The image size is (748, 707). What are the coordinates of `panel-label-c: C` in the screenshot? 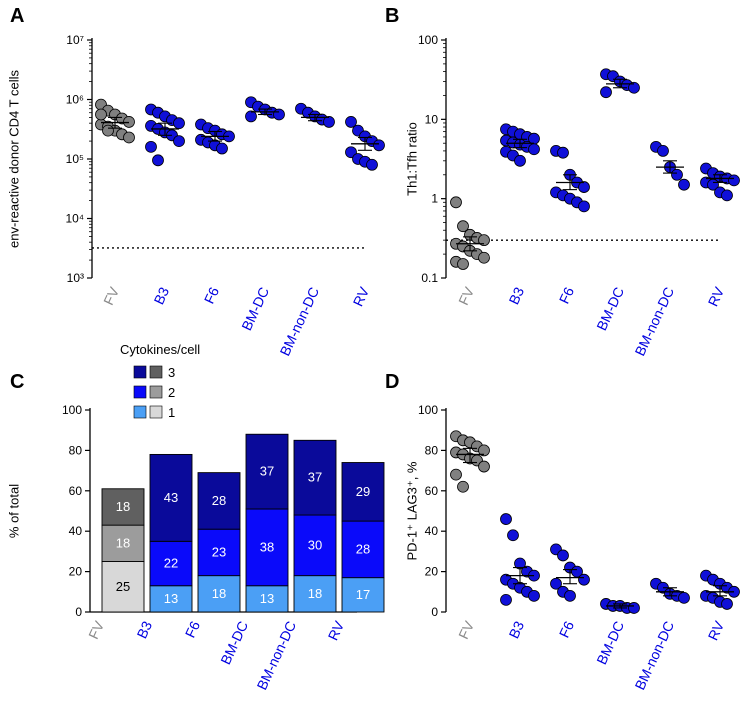 It's located at (17, 382).